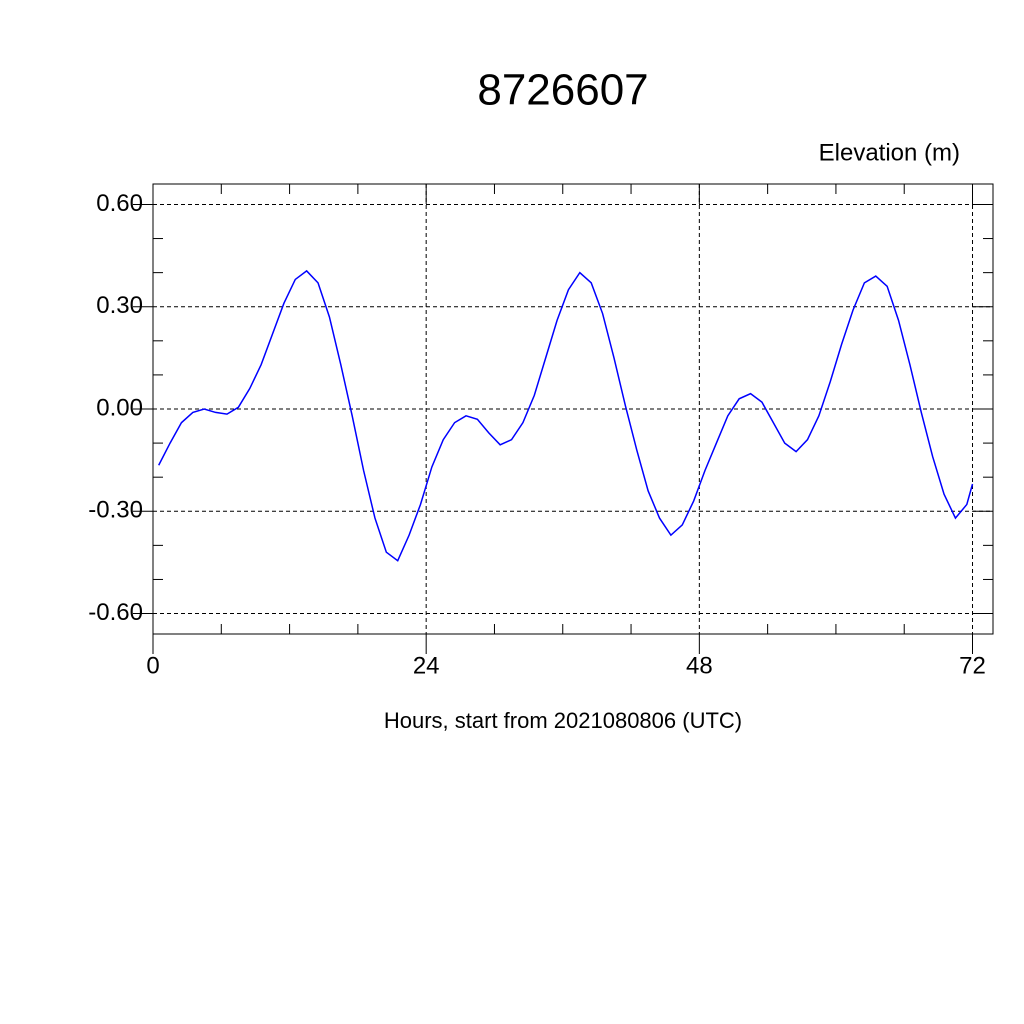  I want to click on chart-title: 8726607, so click(562, 90).